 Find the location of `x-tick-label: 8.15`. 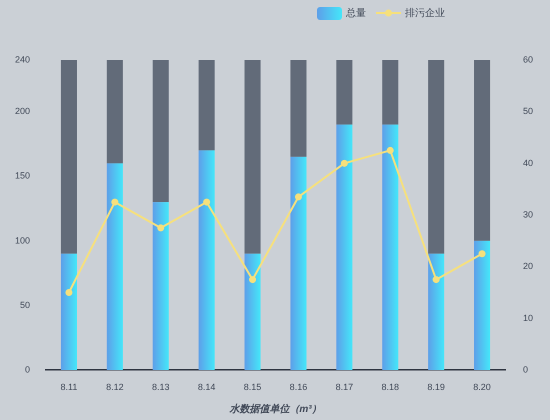

x-tick-label: 8.15 is located at coordinates (253, 387).